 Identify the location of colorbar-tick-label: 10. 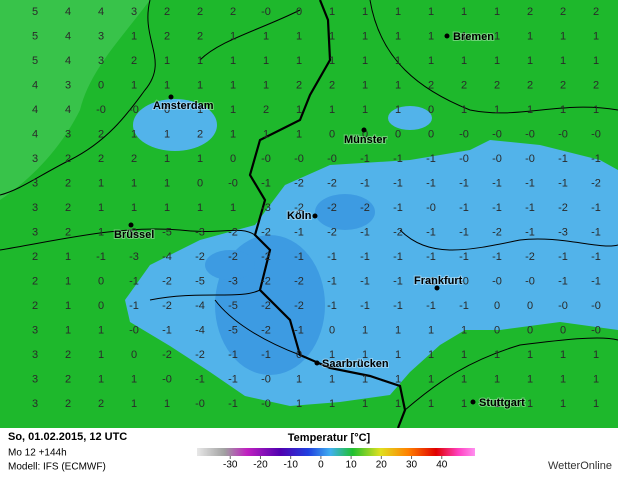
(352, 465).